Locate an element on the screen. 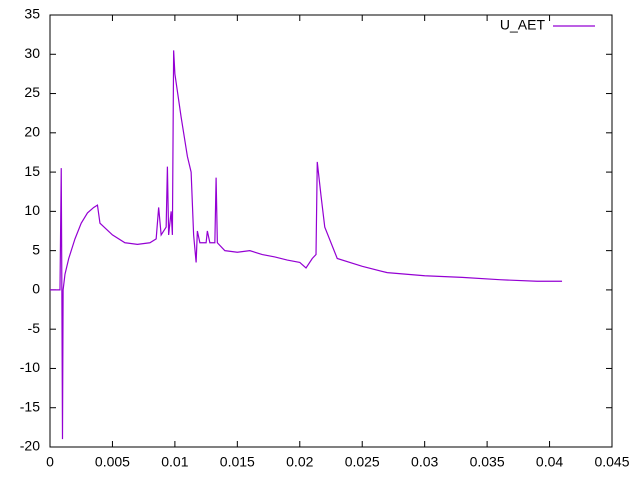 Image resolution: width=640 pixels, height=480 pixels. x-tick-label: 0 is located at coordinates (50, 462).